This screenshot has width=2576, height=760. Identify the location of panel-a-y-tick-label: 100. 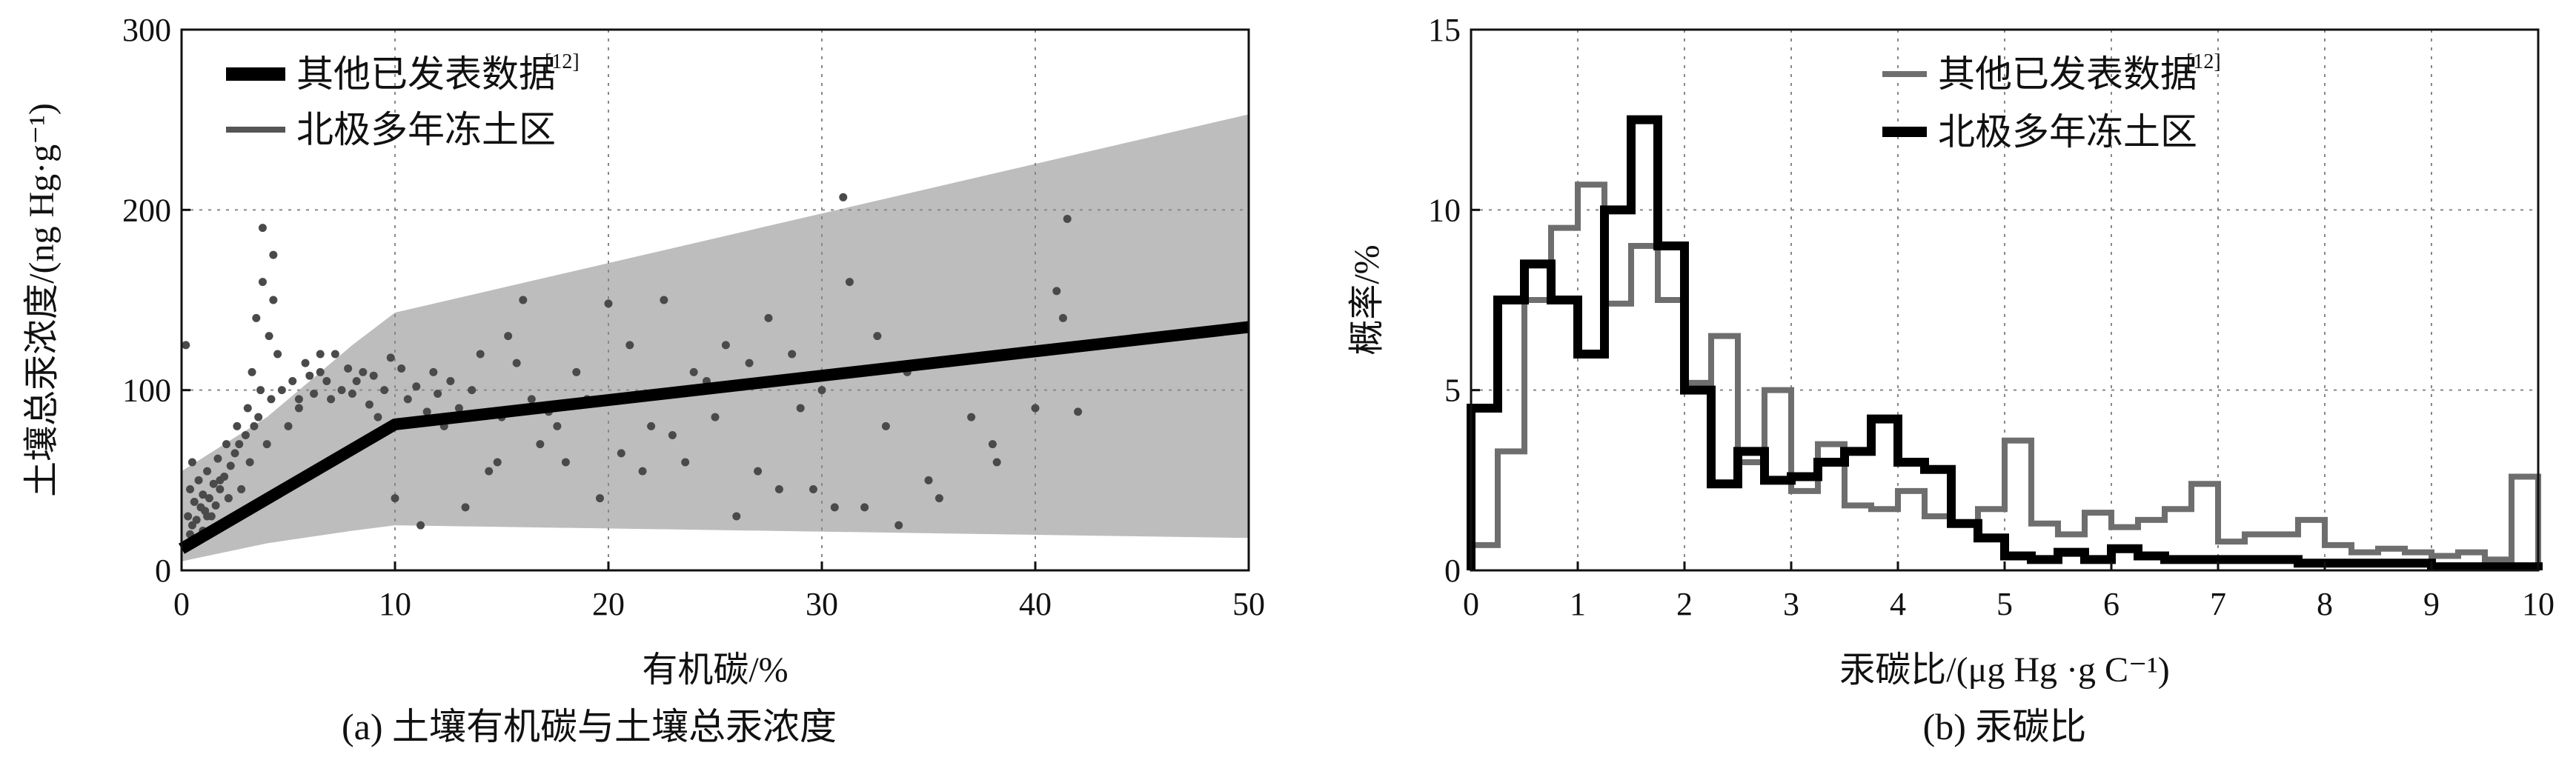
(146, 391).